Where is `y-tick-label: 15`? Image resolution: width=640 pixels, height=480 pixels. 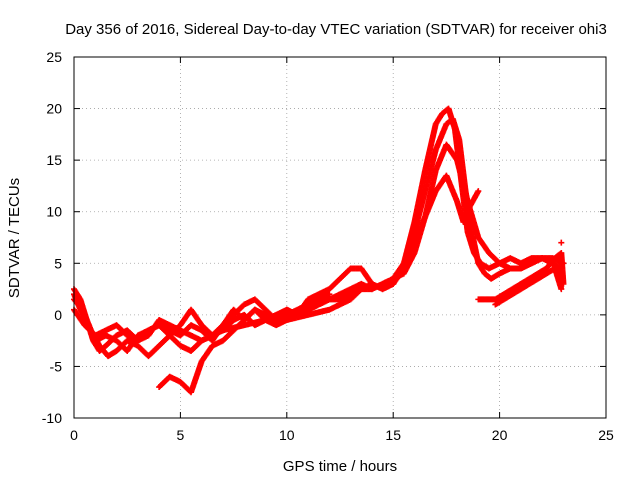 y-tick-label: 15 is located at coordinates (54, 160).